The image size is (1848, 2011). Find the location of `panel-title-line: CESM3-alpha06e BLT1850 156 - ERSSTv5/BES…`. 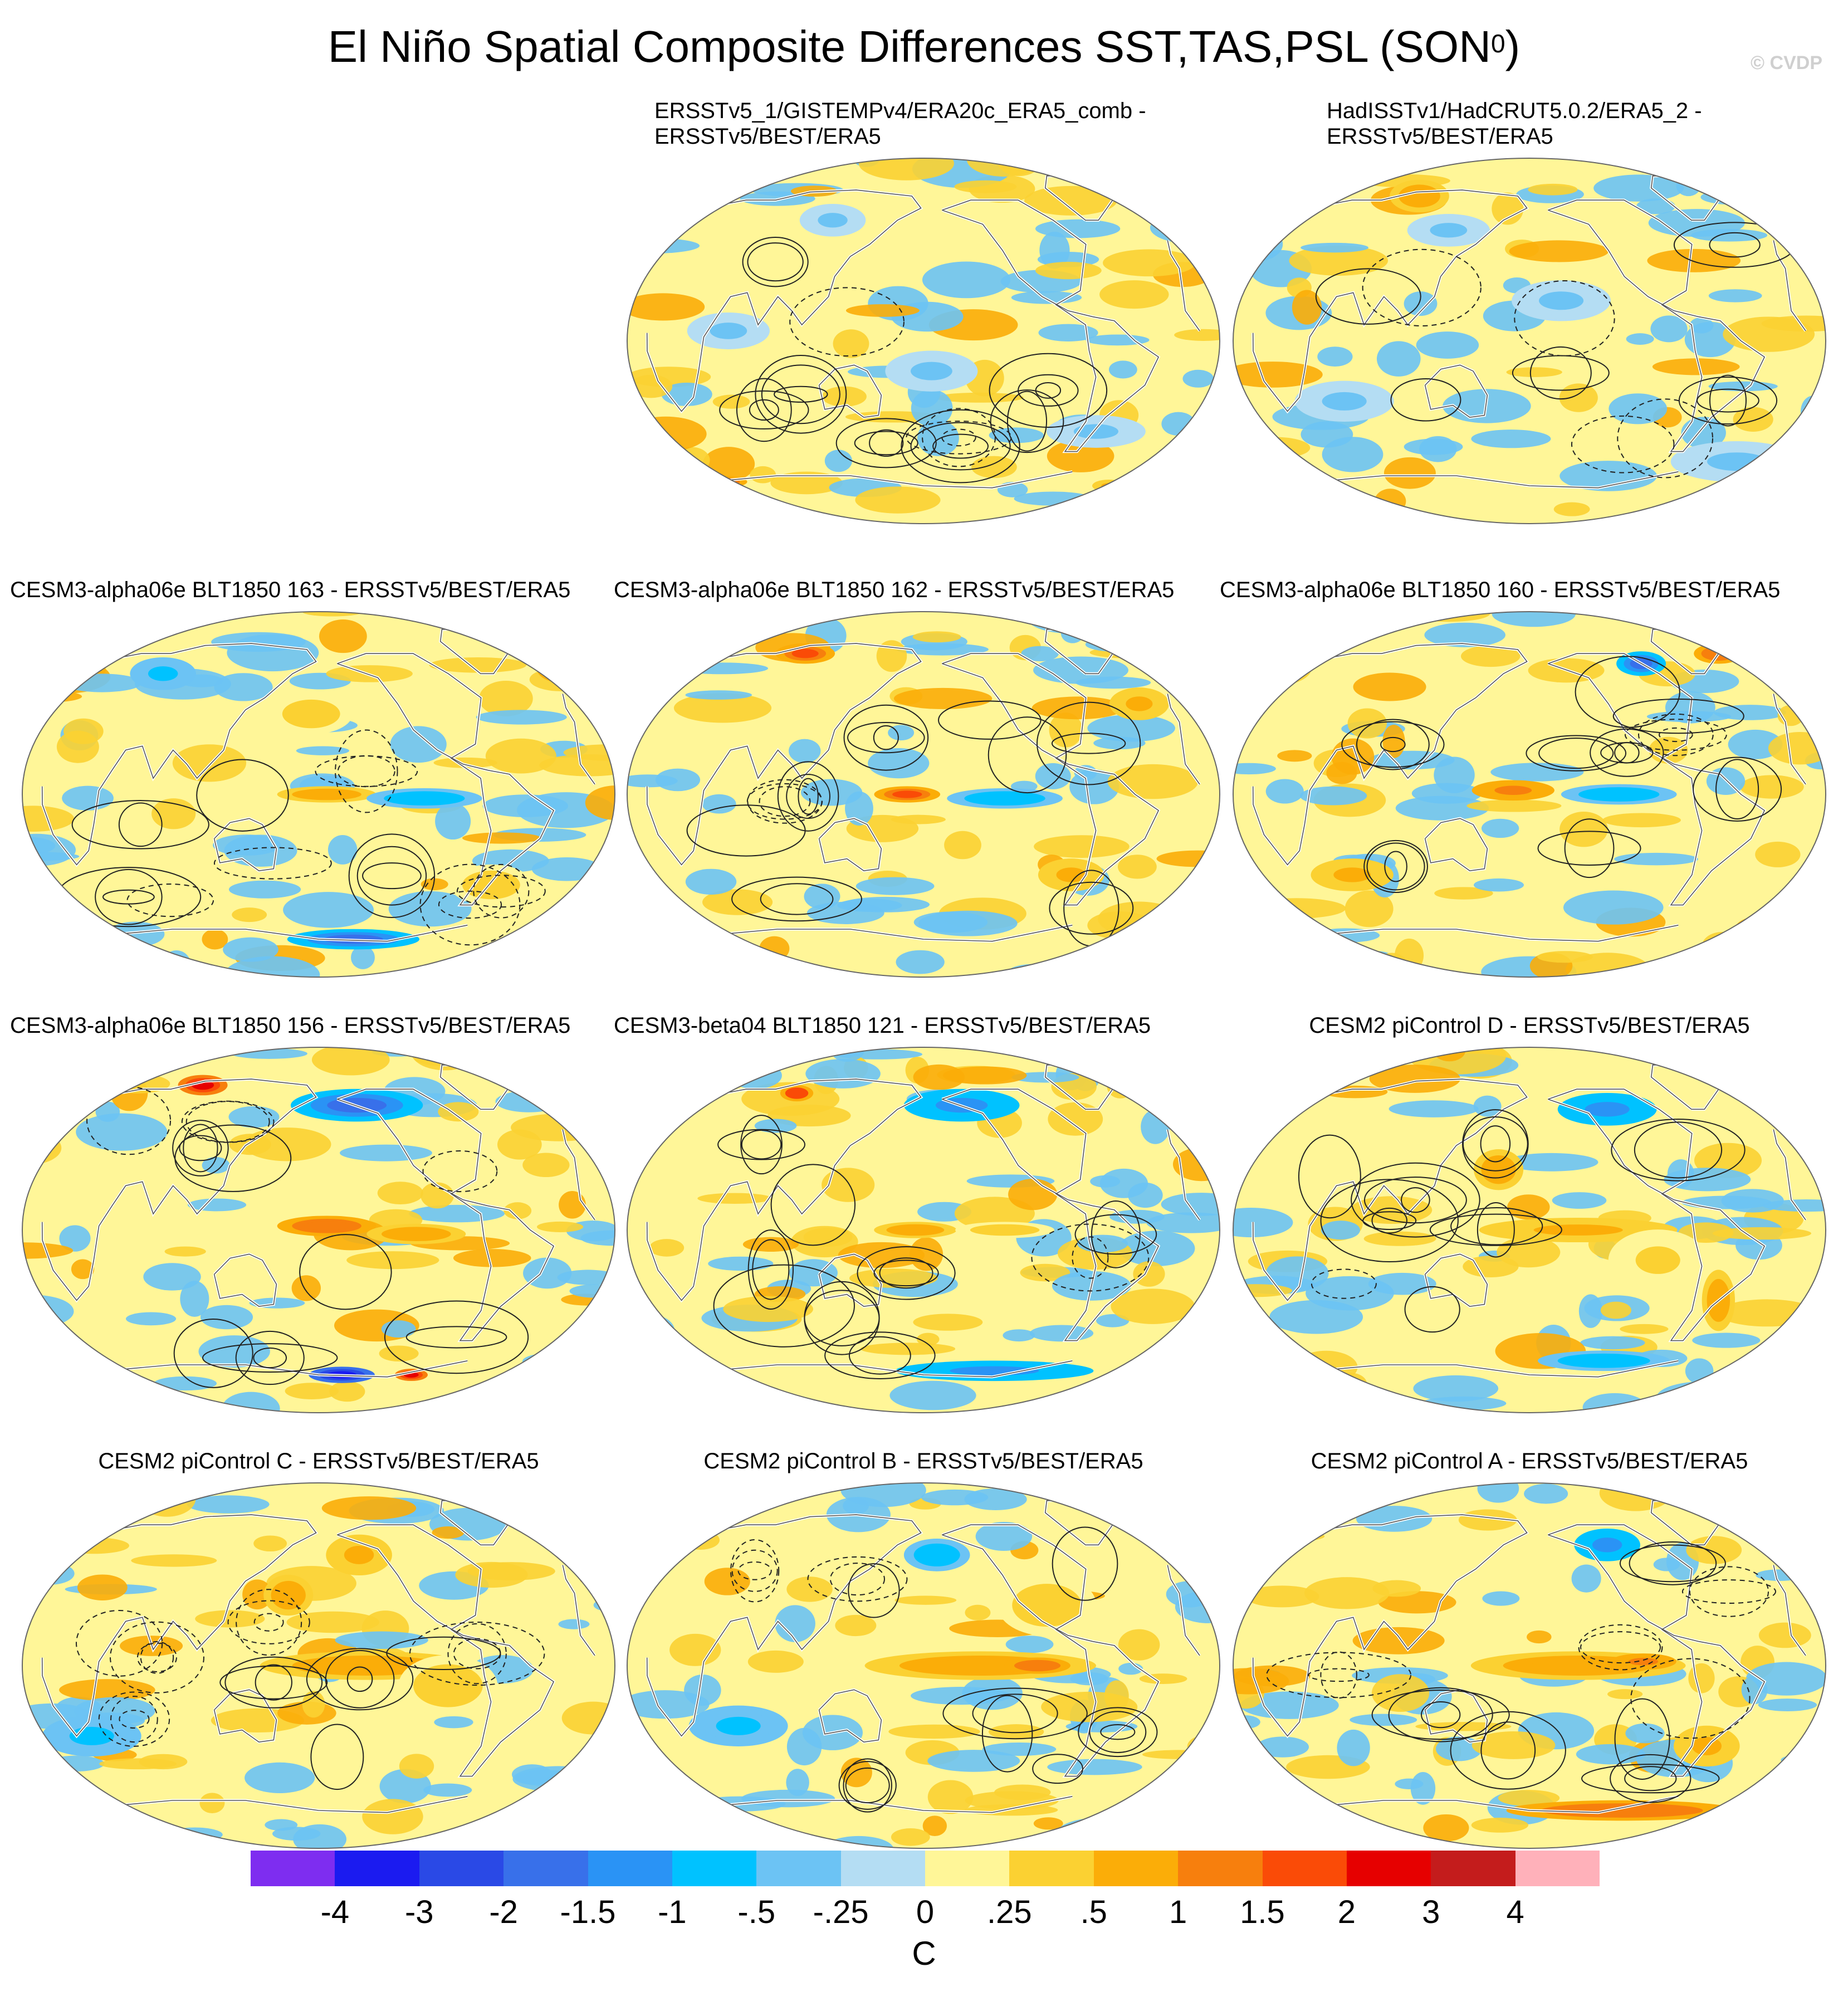

panel-title-line: CESM3-alpha06e BLT1850 156 - ERSSTv5/BES… is located at coordinates (290, 1025).